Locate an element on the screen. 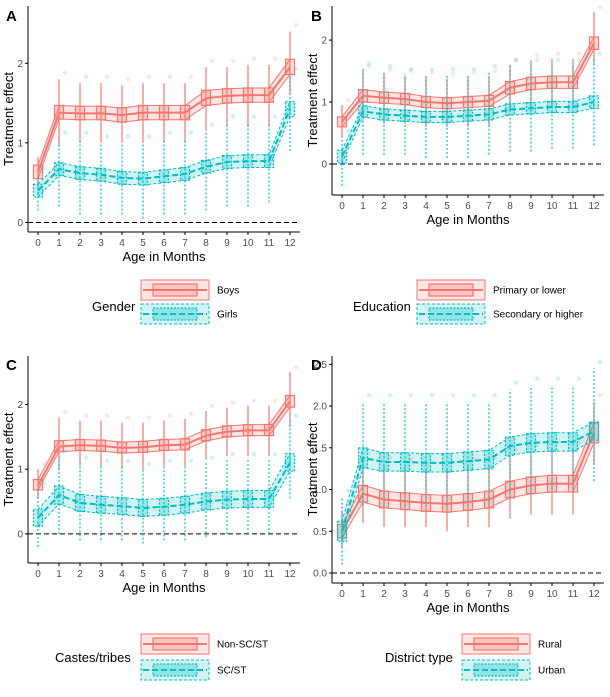  x-tick-label: 6 is located at coordinates (164, 574).